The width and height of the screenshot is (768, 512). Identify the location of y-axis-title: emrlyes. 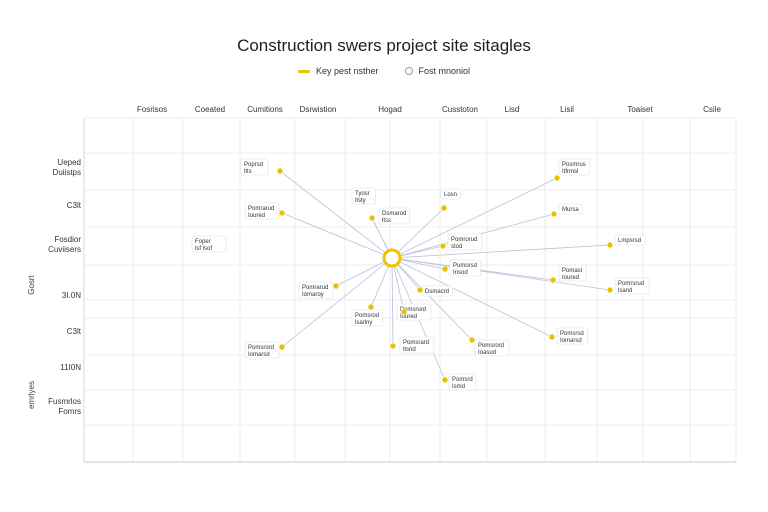
(31, 395).